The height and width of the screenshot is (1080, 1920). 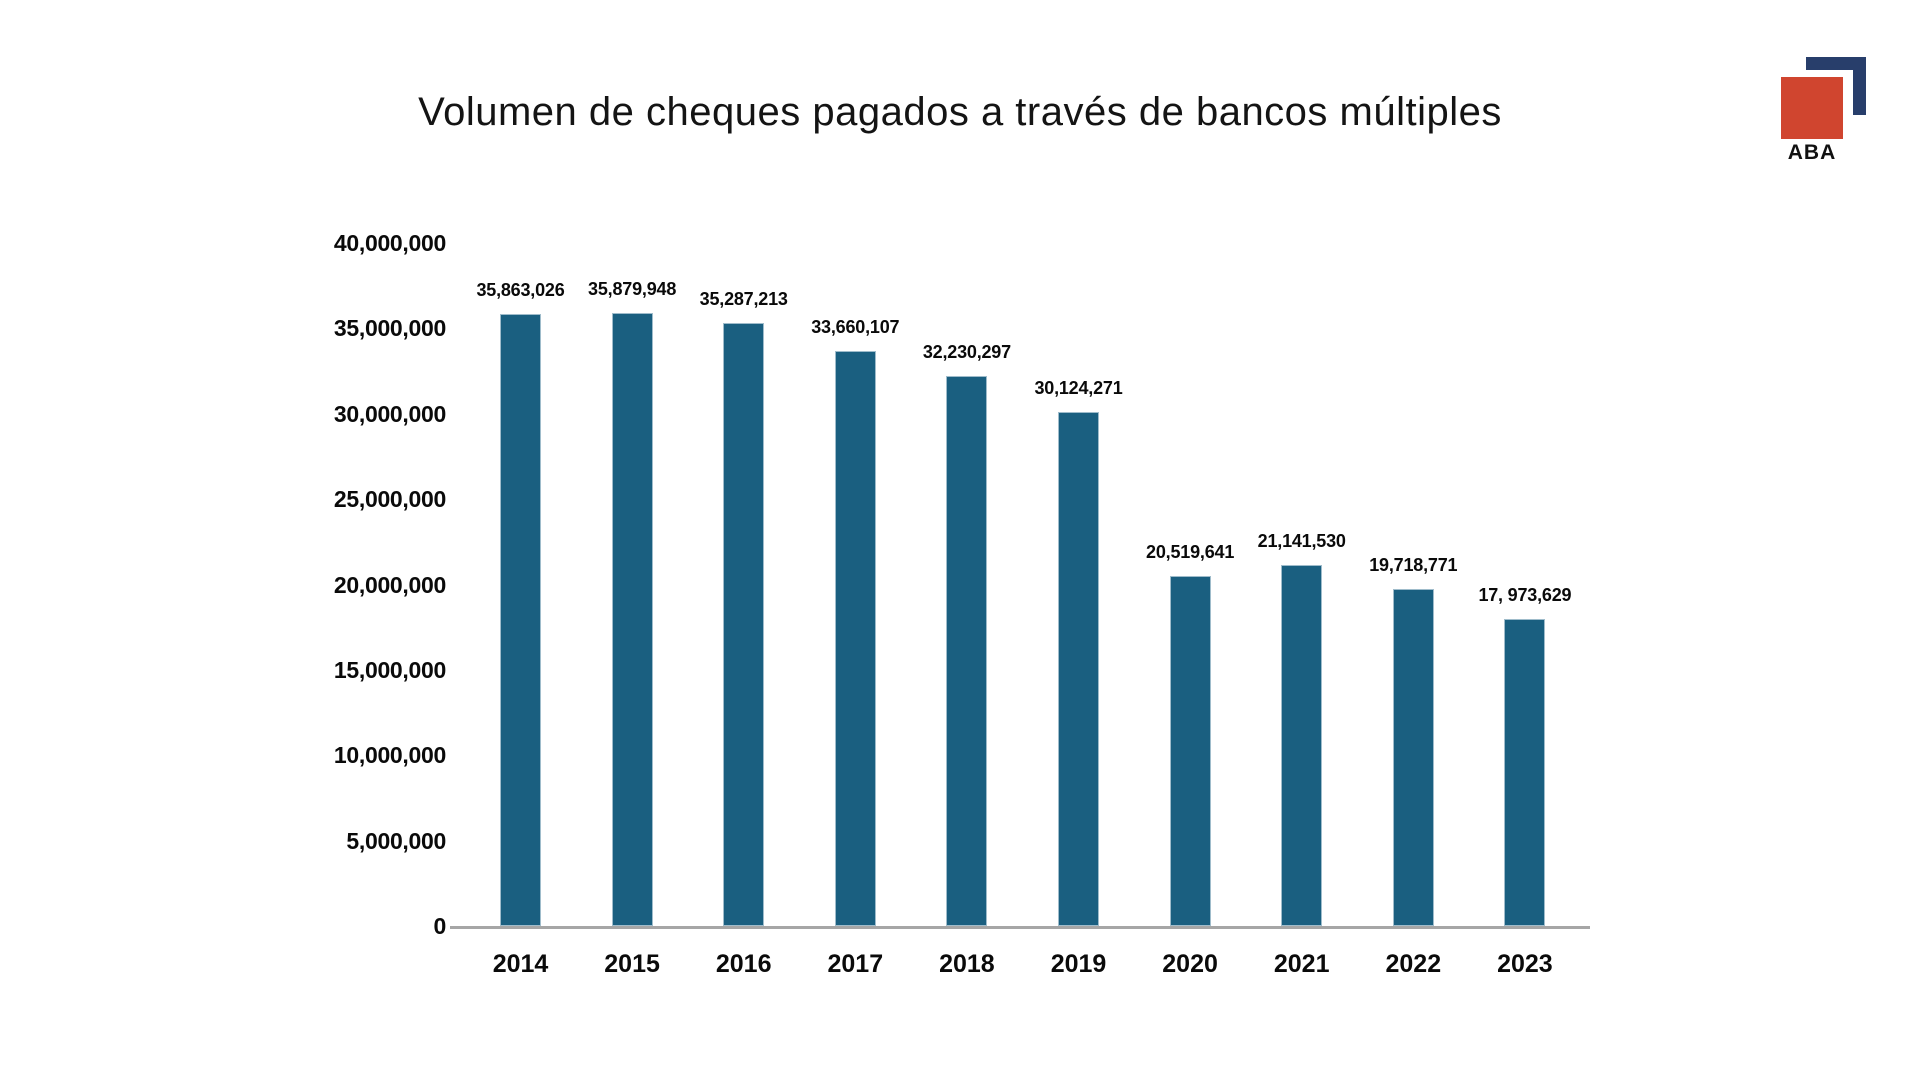 What do you see at coordinates (743, 964) in the screenshot?
I see `x-axis-label-2016: 2016` at bounding box center [743, 964].